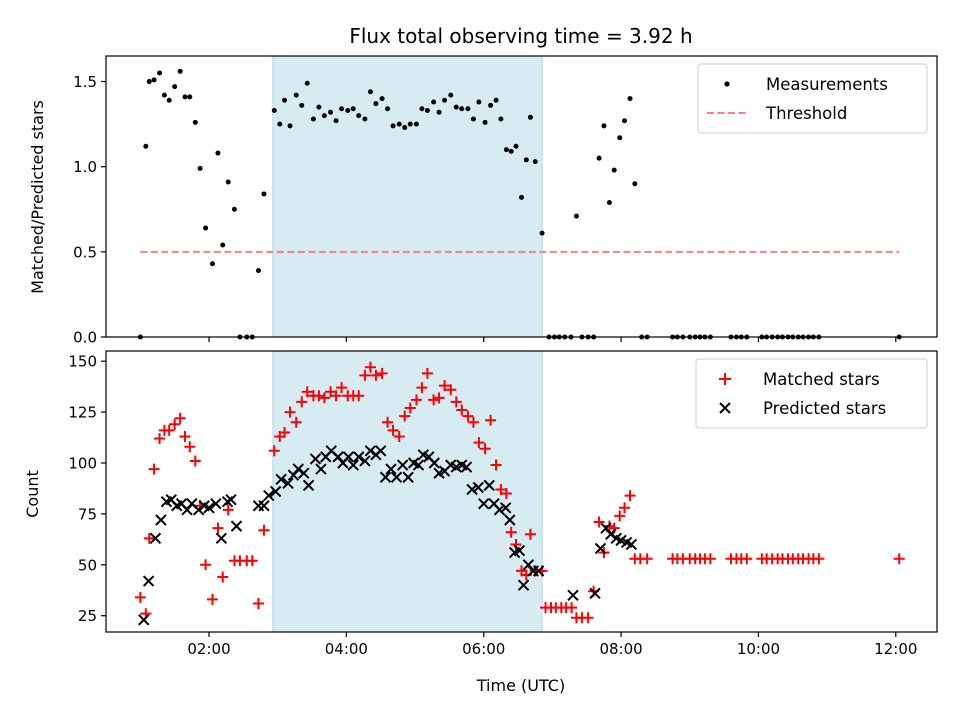 The width and height of the screenshot is (960, 720). Describe the element at coordinates (824, 408) in the screenshot. I see `legend-label-predicted-stars: Predicted stars` at that location.